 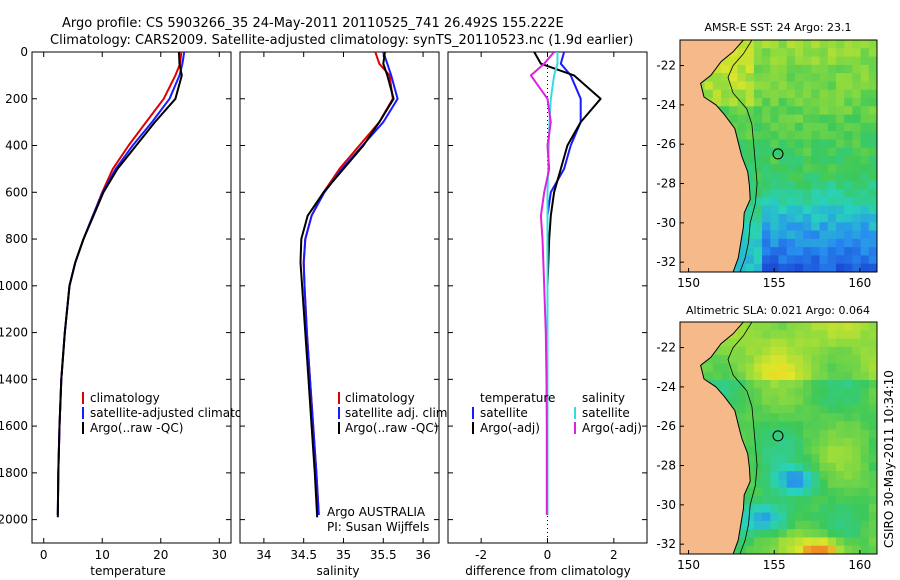 What do you see at coordinates (666, 105) in the screenshot?
I see `sst-lat-label: -24` at bounding box center [666, 105].